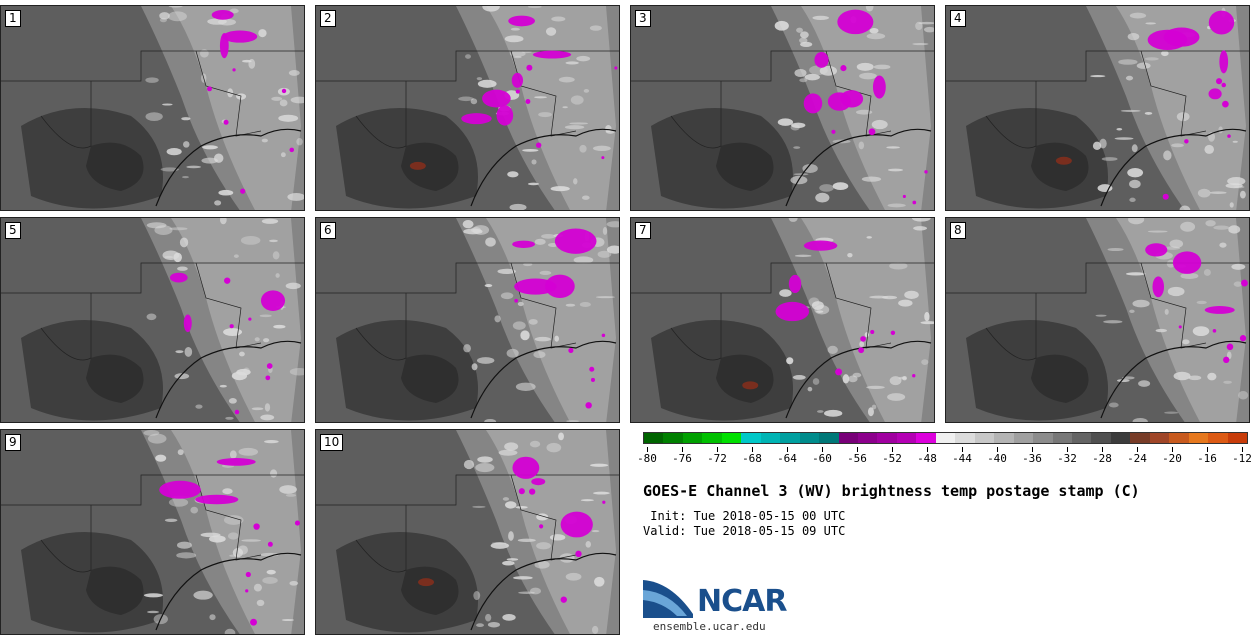  I want to click on colorbar-tick-label: -24, so click(1137, 458).